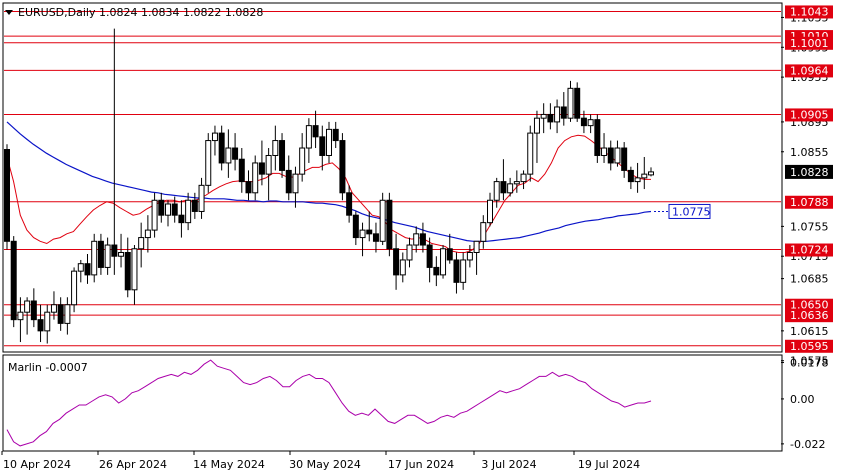 This screenshot has height=475, width=841. Describe the element at coordinates (809, 152) in the screenshot. I see `price-tick-label: 1.0855` at that location.